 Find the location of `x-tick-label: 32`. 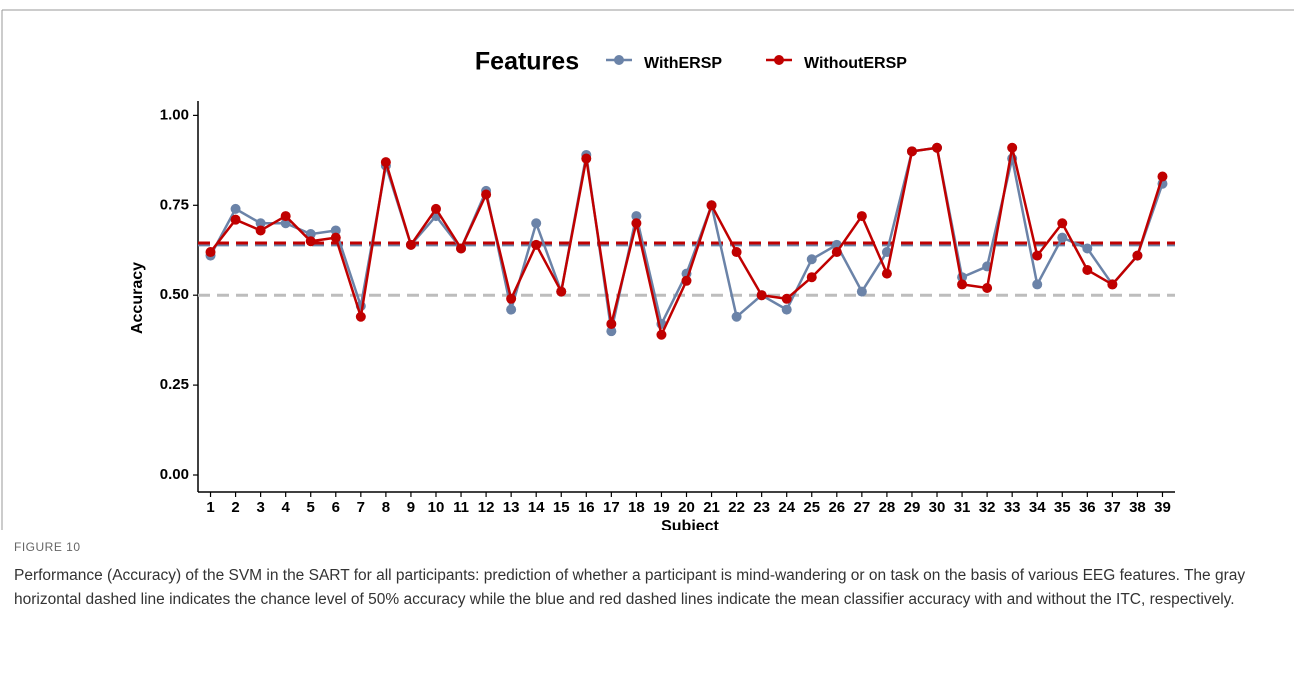

x-tick-label: 32 is located at coordinates (987, 507).